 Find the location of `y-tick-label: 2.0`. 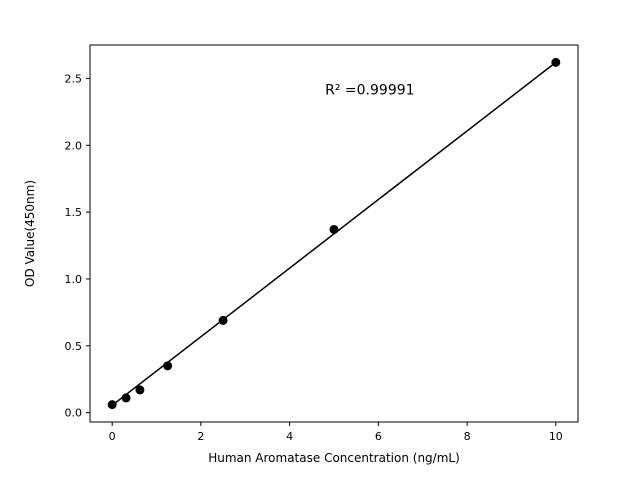

y-tick-label: 2.0 is located at coordinates (74, 145).